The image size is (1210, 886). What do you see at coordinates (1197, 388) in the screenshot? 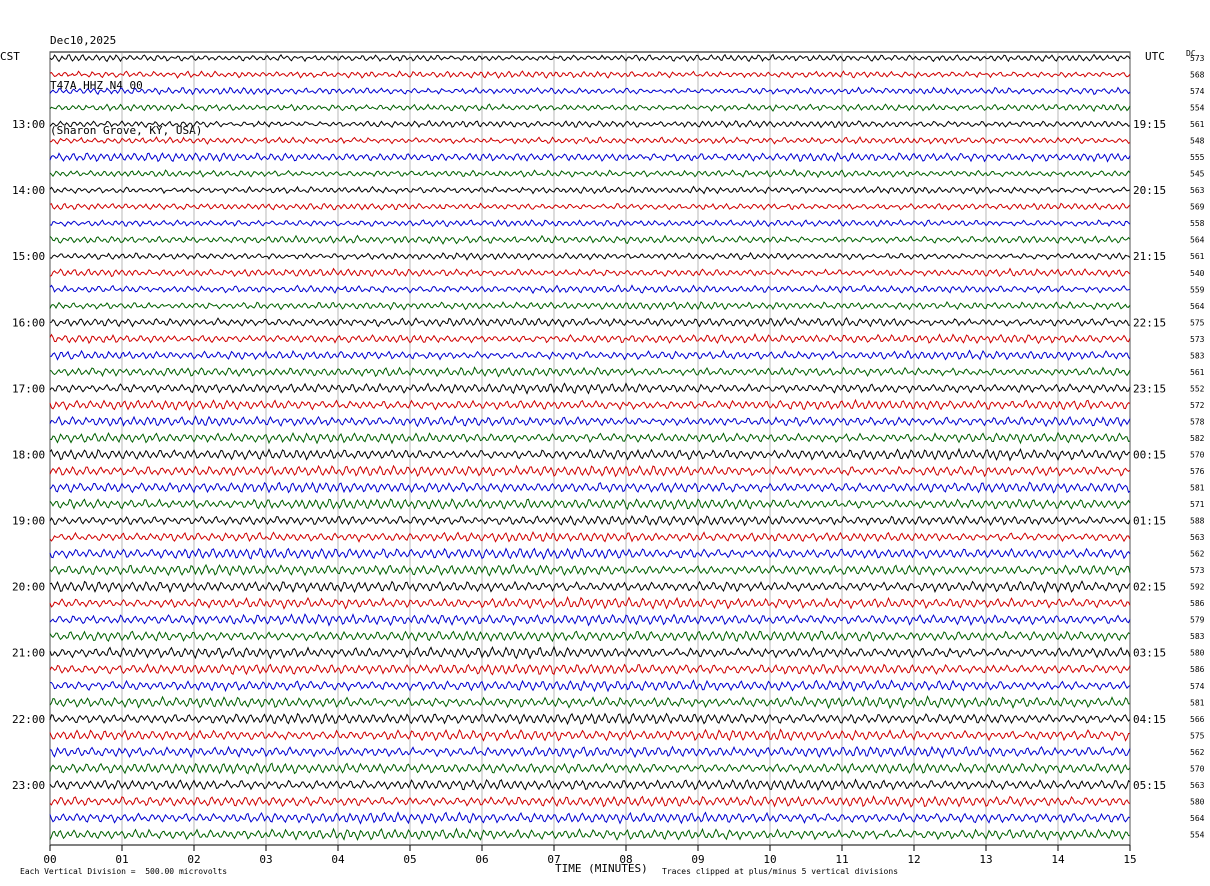
I see `dc-offset-value: 552` at bounding box center [1197, 388].